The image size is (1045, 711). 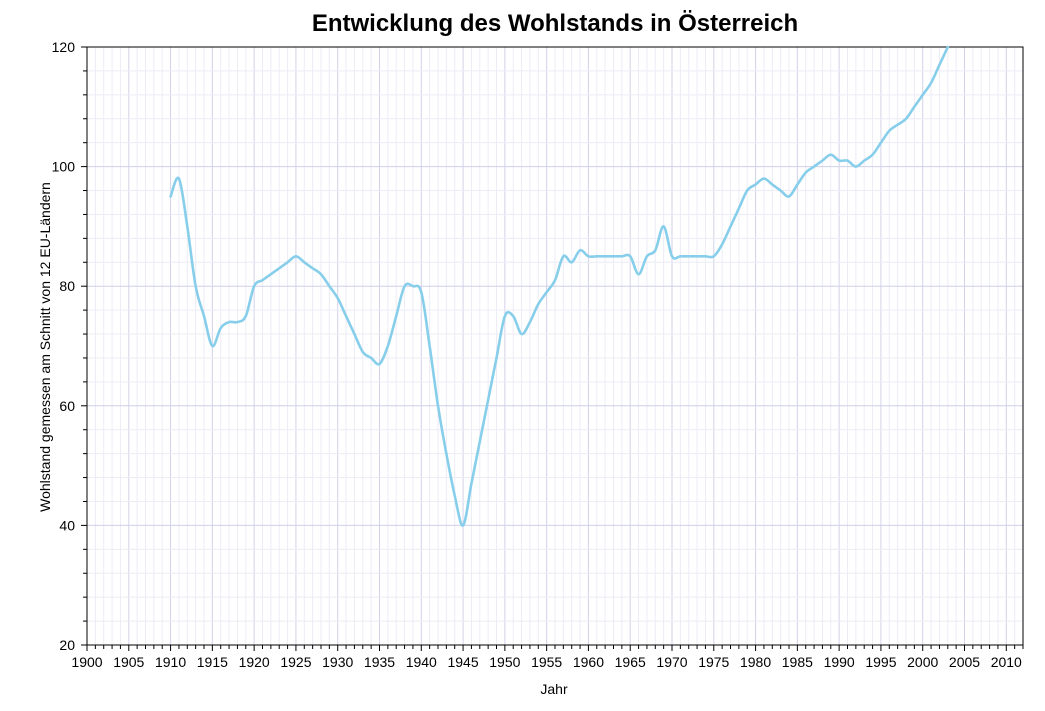 What do you see at coordinates (880, 662) in the screenshot?
I see `x-tick-label: 1995` at bounding box center [880, 662].